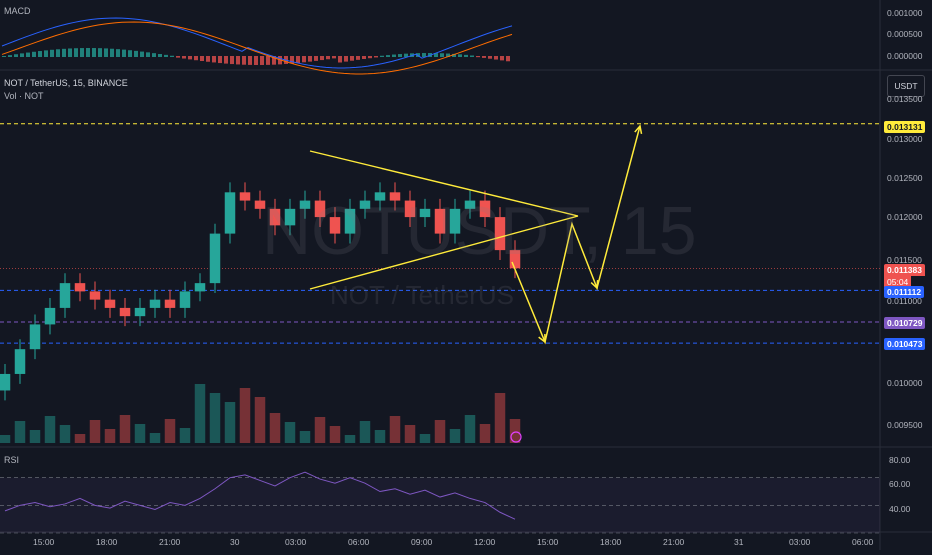 The image size is (932, 555). What do you see at coordinates (900, 460) in the screenshot?
I see `rsi-axis-tick: 80.00` at bounding box center [900, 460].